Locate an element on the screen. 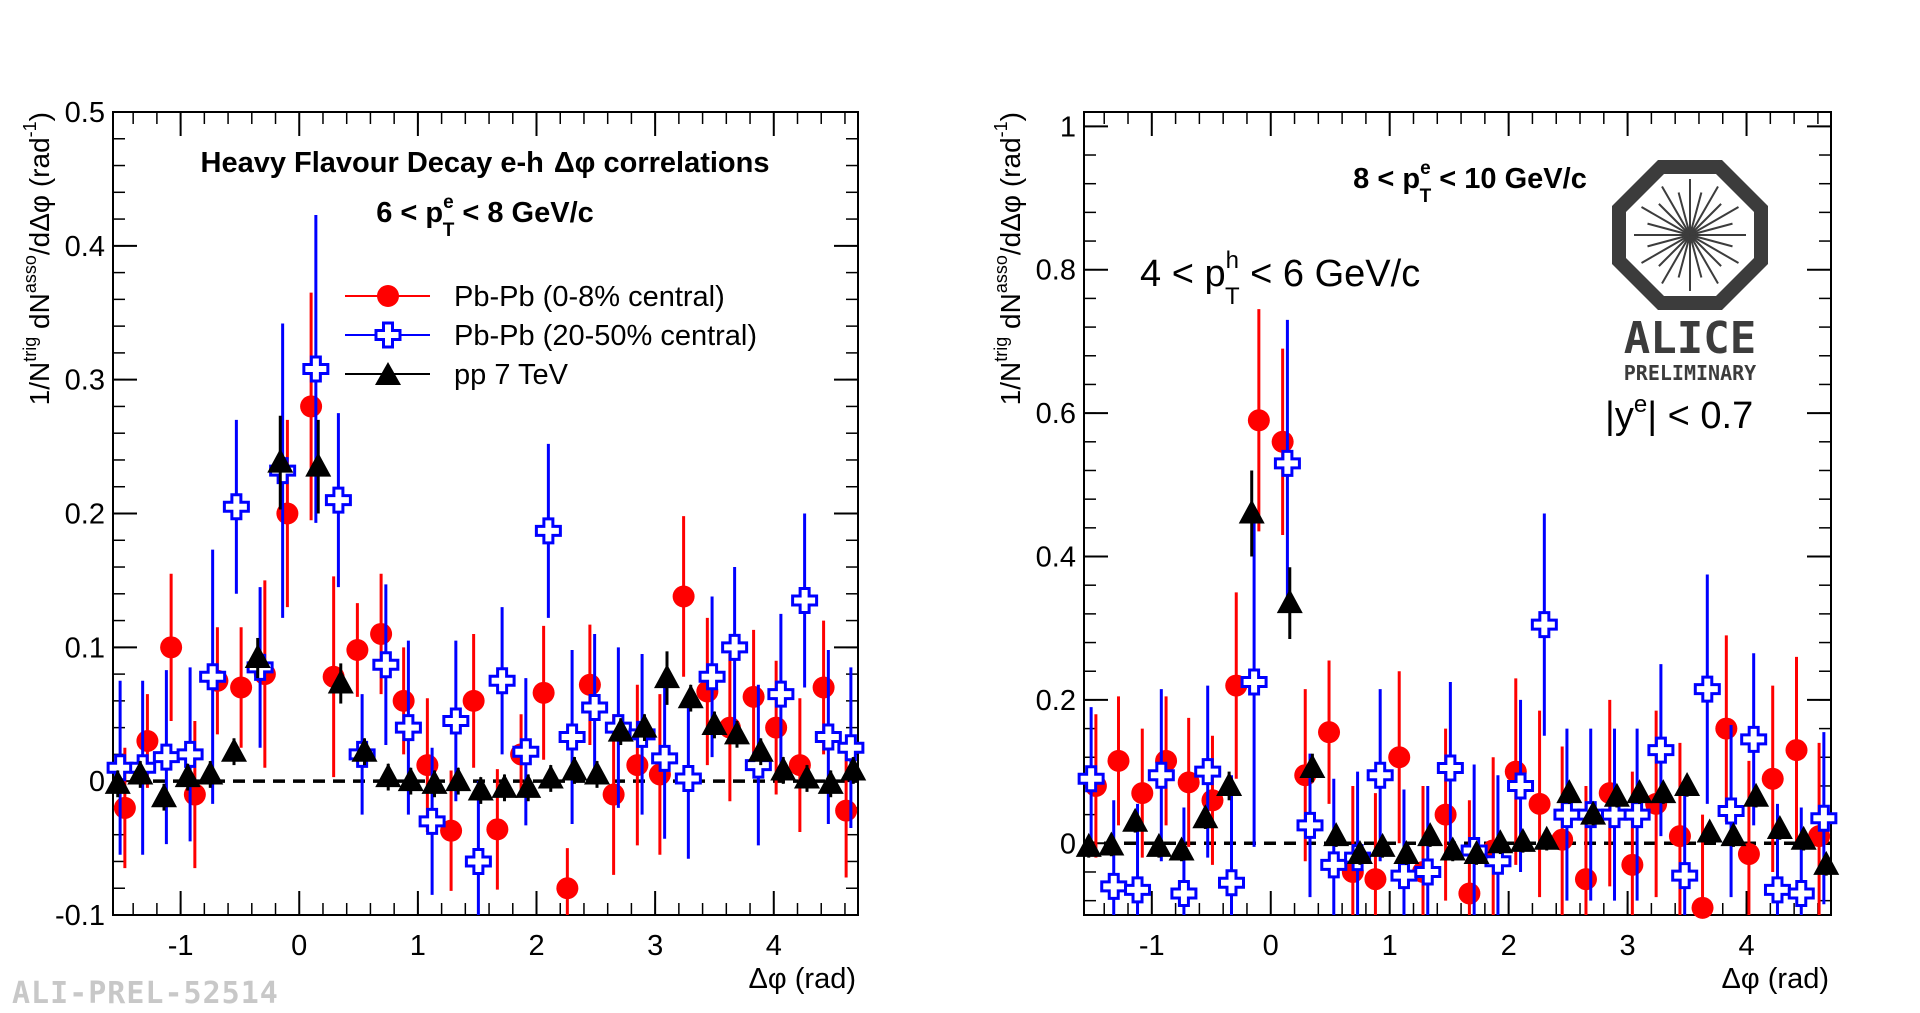  x-tick-label: 2 is located at coordinates (536, 946).